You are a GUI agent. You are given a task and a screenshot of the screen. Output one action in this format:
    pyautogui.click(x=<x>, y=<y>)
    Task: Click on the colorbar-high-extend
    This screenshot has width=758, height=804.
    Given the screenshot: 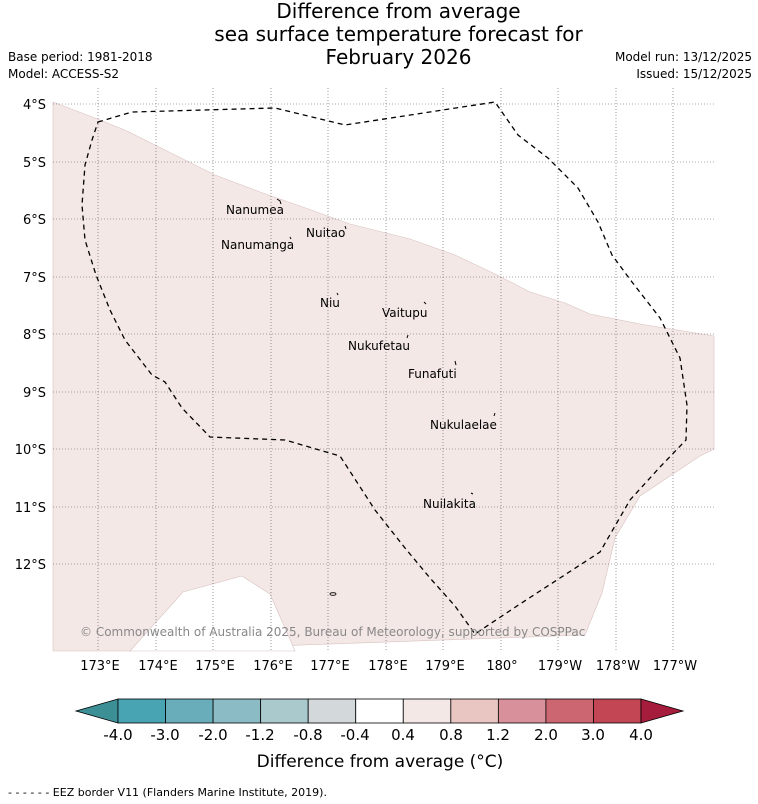 What is the action you would take?
    pyautogui.click(x=662, y=711)
    